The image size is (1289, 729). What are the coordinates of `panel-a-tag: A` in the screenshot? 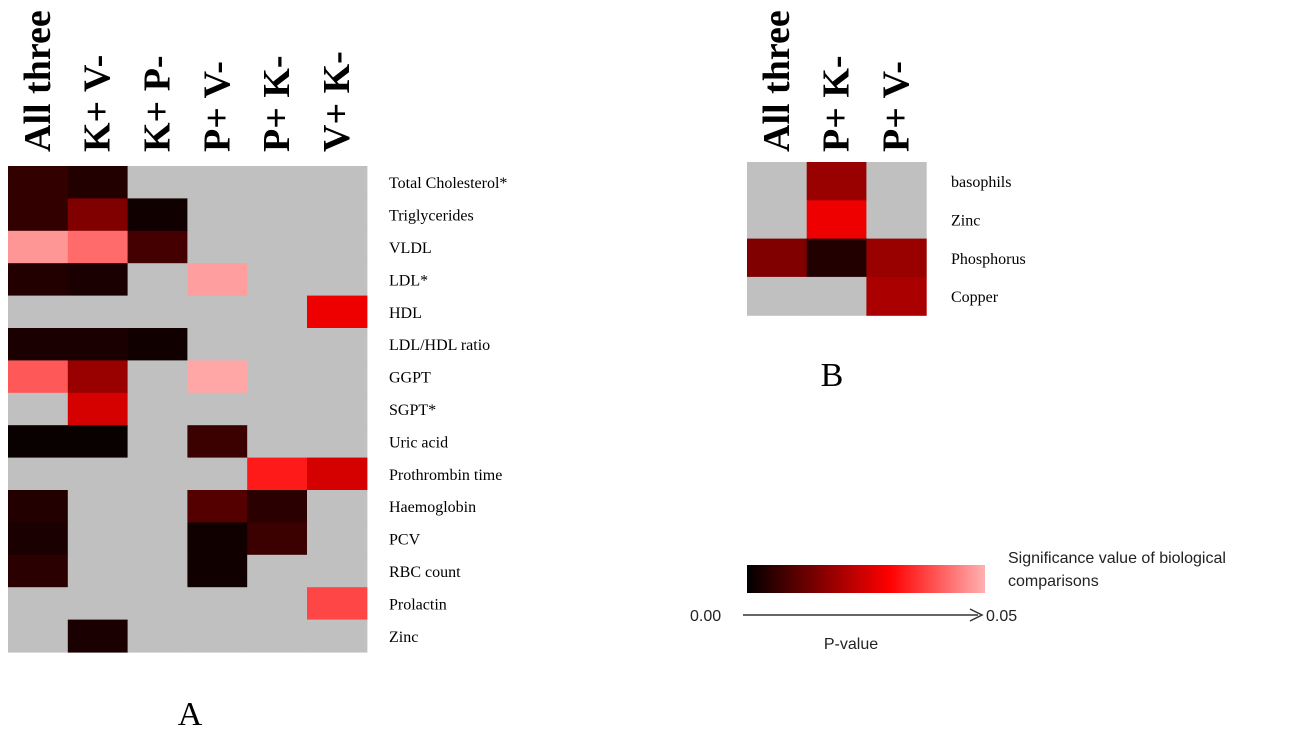 It's located at (190, 712).